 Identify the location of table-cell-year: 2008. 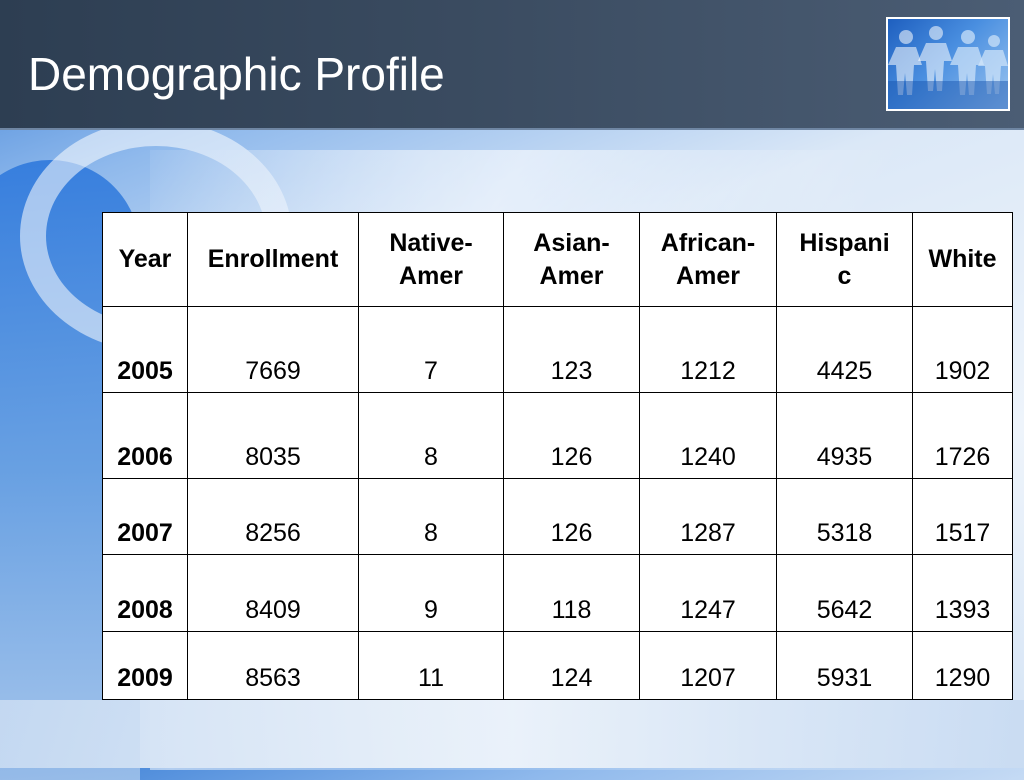
(145, 593).